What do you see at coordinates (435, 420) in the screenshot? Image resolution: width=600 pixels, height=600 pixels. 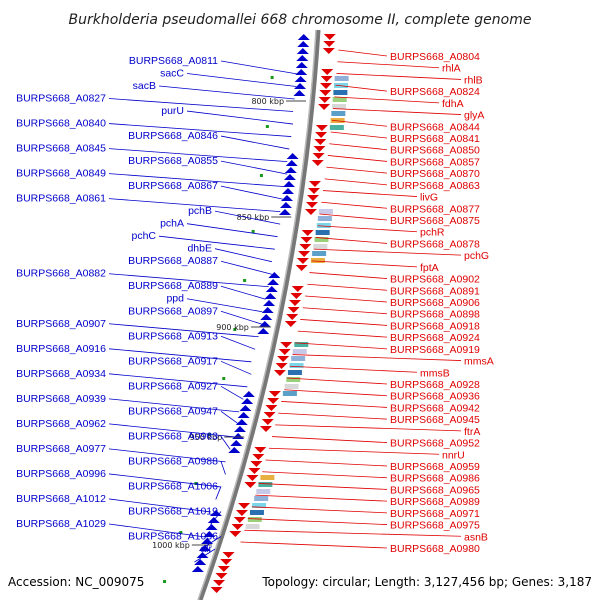 I see `gene-label-reverse: BURPS668_A0945` at bounding box center [435, 420].